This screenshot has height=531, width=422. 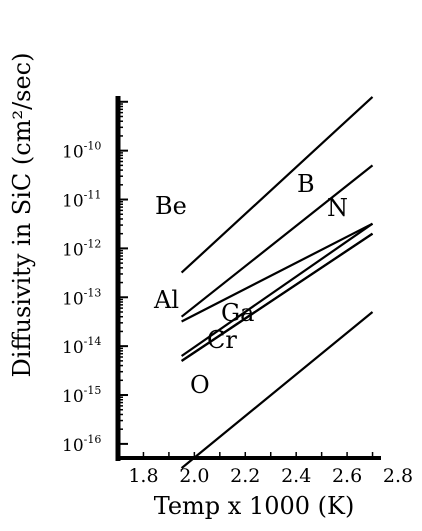 What do you see at coordinates (81, 151) in the screenshot?
I see `y-tick-label: 10-10` at bounding box center [81, 151].